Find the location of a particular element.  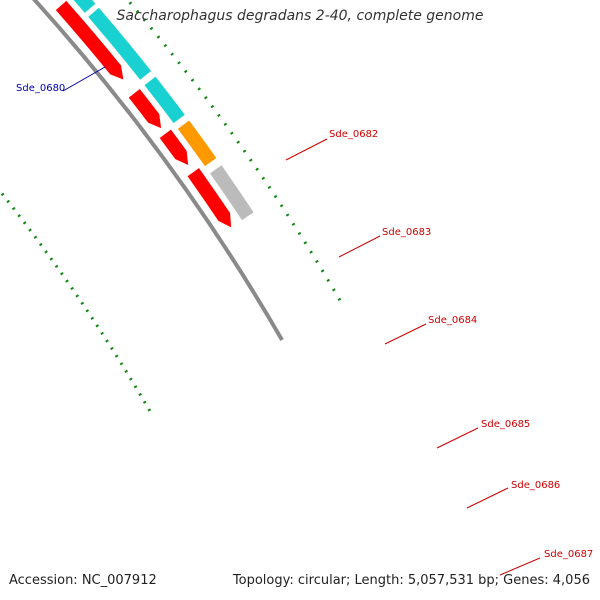

gene-label-sde-0685: Sde_0685 is located at coordinates (505, 424).